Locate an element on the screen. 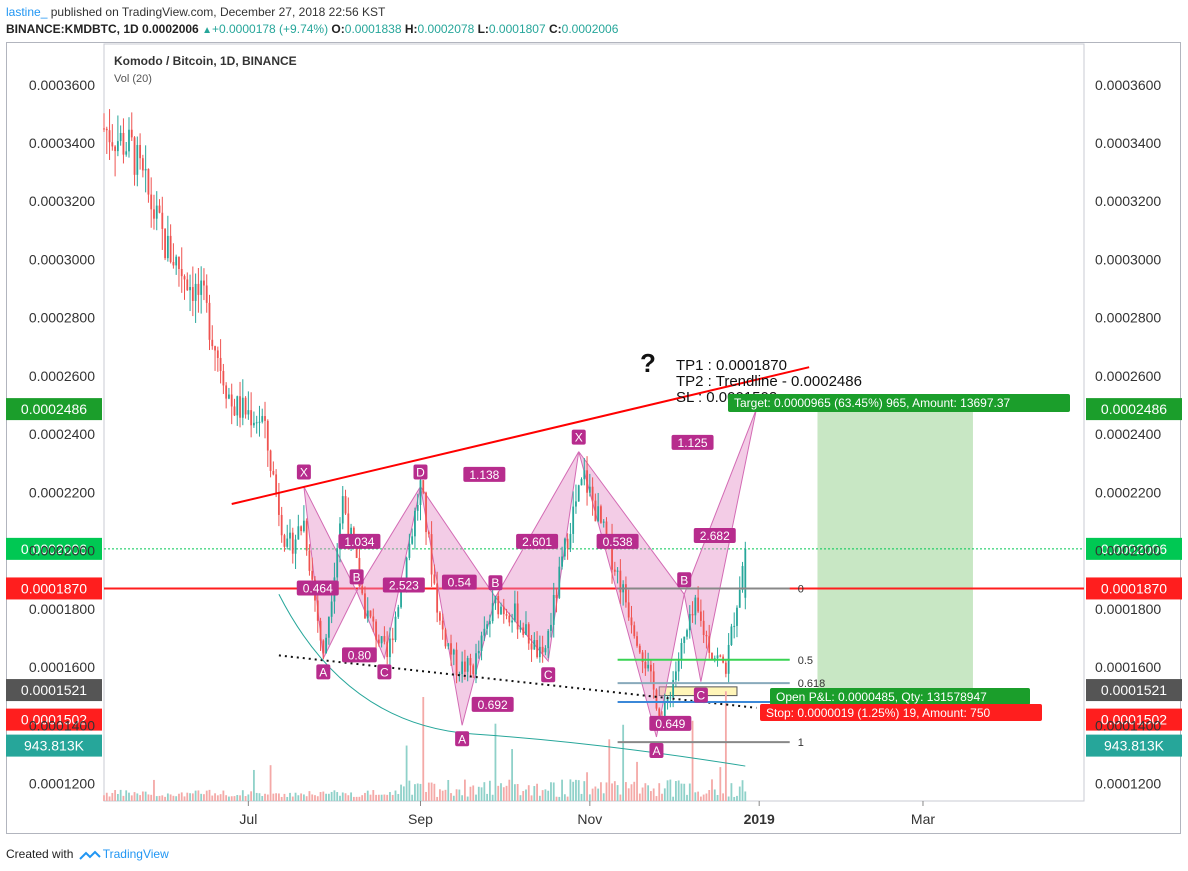 The width and height of the screenshot is (1188, 871). tp2-price-badge-right: 0.0002486 is located at coordinates (1134, 409).